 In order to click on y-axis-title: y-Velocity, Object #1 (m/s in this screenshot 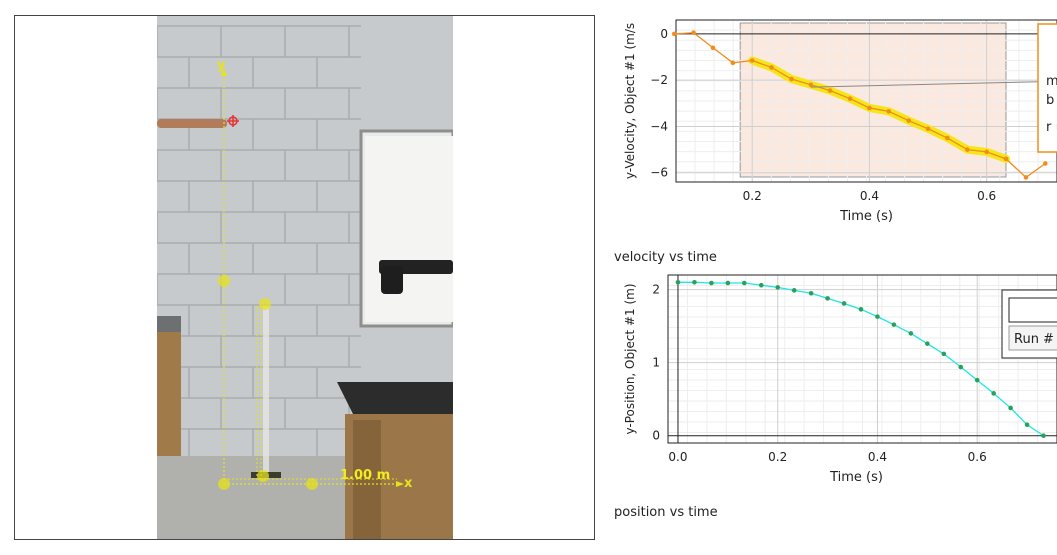, I will do `click(630, 101)`.